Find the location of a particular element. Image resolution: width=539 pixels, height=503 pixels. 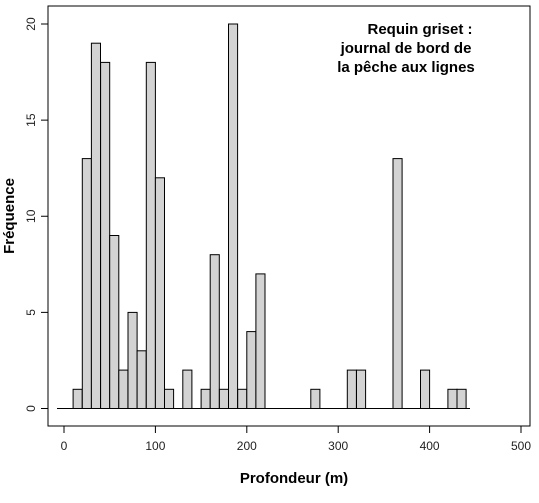

y-axis-label: Fréquence is located at coordinates (9, 216).